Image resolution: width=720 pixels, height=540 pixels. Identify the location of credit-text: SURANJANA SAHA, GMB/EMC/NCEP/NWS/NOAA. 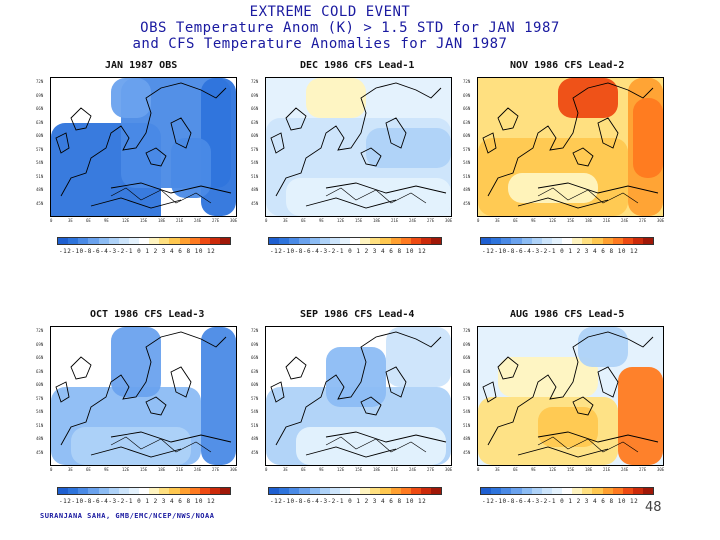
(127, 516).